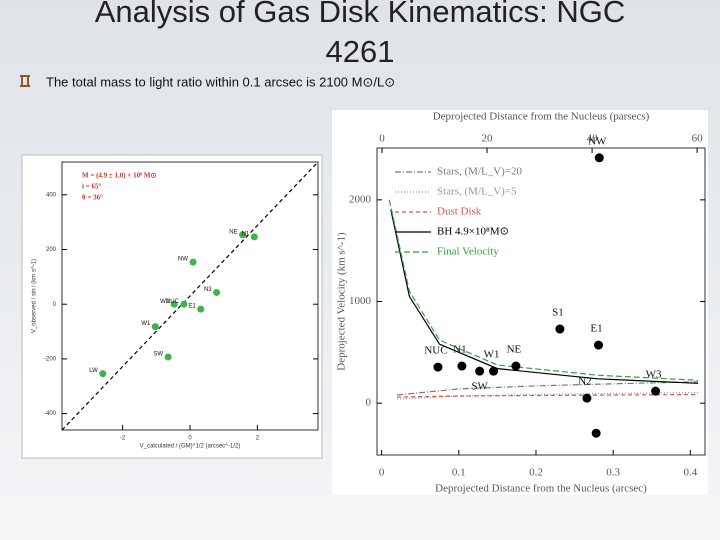 The image size is (720, 540). What do you see at coordinates (382, 139) in the screenshot?
I see `x2-tick-label: 0` at bounding box center [382, 139].